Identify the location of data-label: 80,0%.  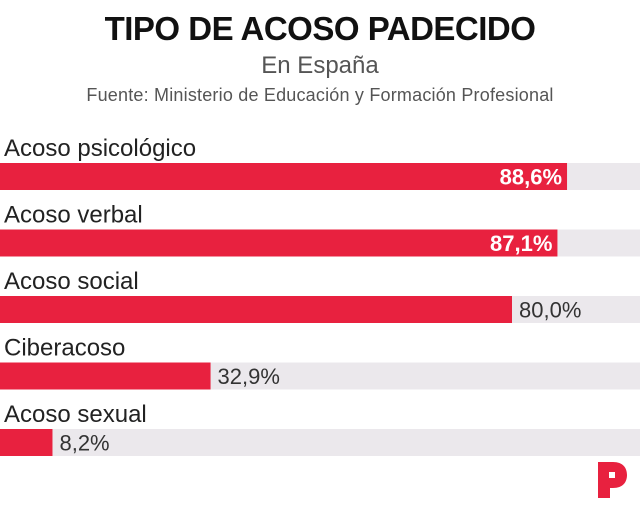
(550, 310).